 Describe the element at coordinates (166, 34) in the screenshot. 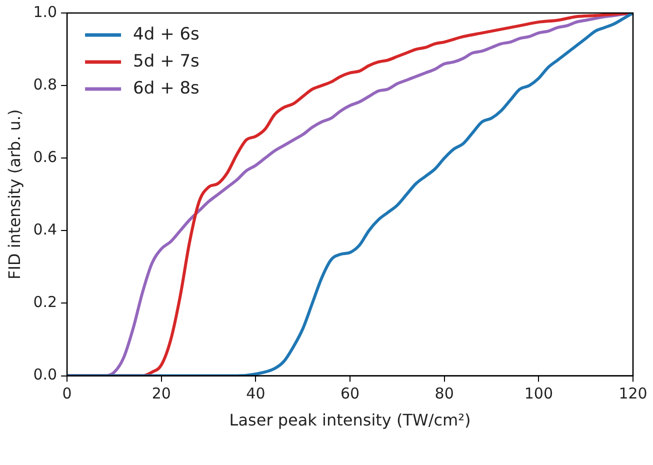

I see `legend-label: 4d + 6s` at that location.